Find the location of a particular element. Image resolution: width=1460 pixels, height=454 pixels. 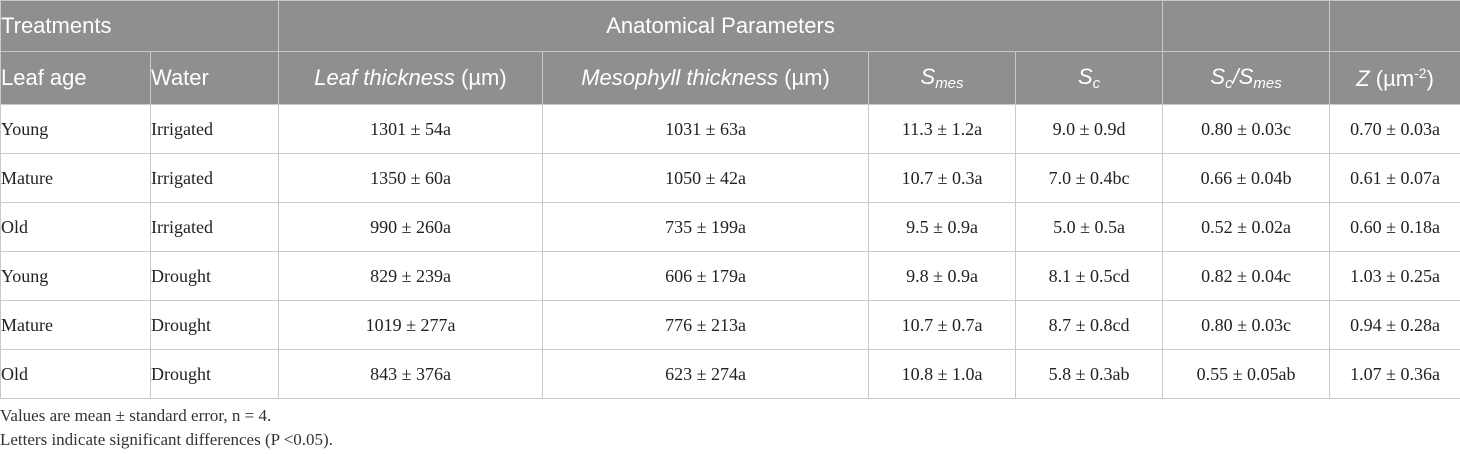

sc-smes-ratio-header: Sc/Smes is located at coordinates (1246, 78).